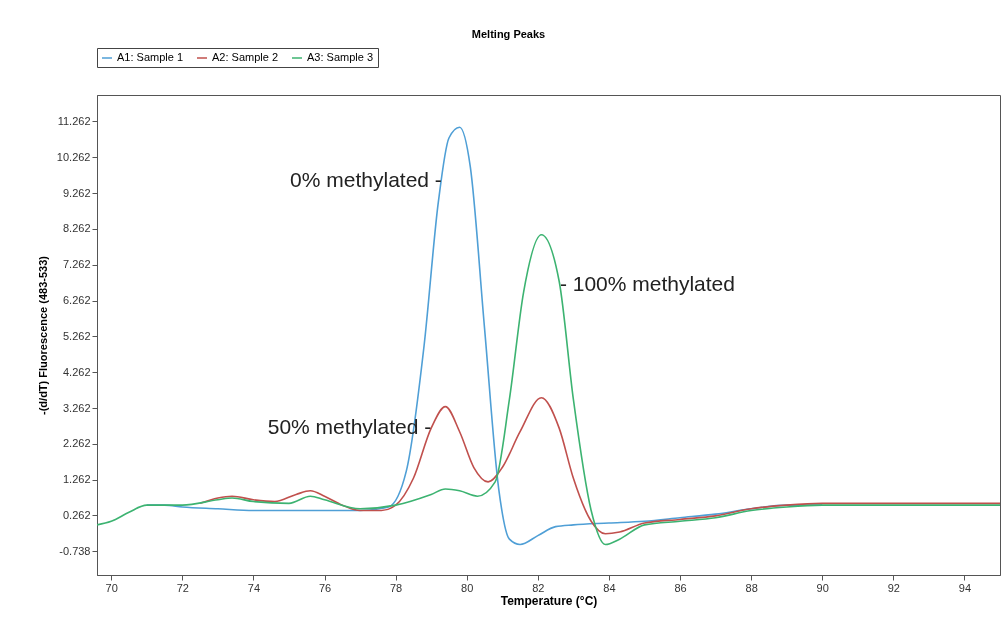 Image resolution: width=1003 pixels, height=629 pixels. What do you see at coordinates (965, 587) in the screenshot?
I see `x-tick-label: 94` at bounding box center [965, 587].